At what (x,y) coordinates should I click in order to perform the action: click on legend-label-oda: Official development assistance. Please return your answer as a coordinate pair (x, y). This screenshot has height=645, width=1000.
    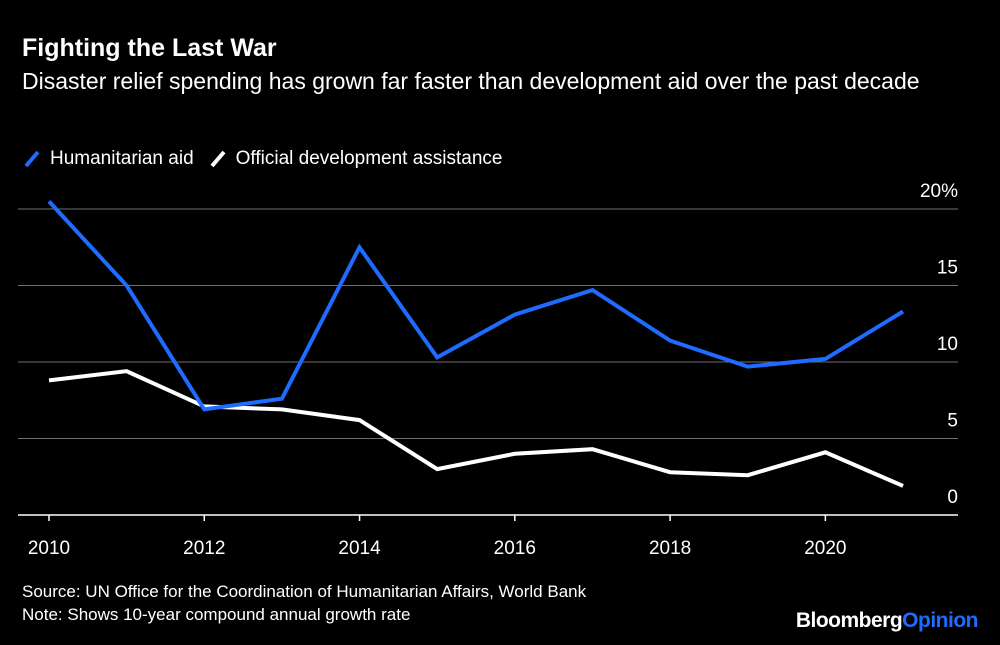
    Looking at the image, I should click on (369, 158).